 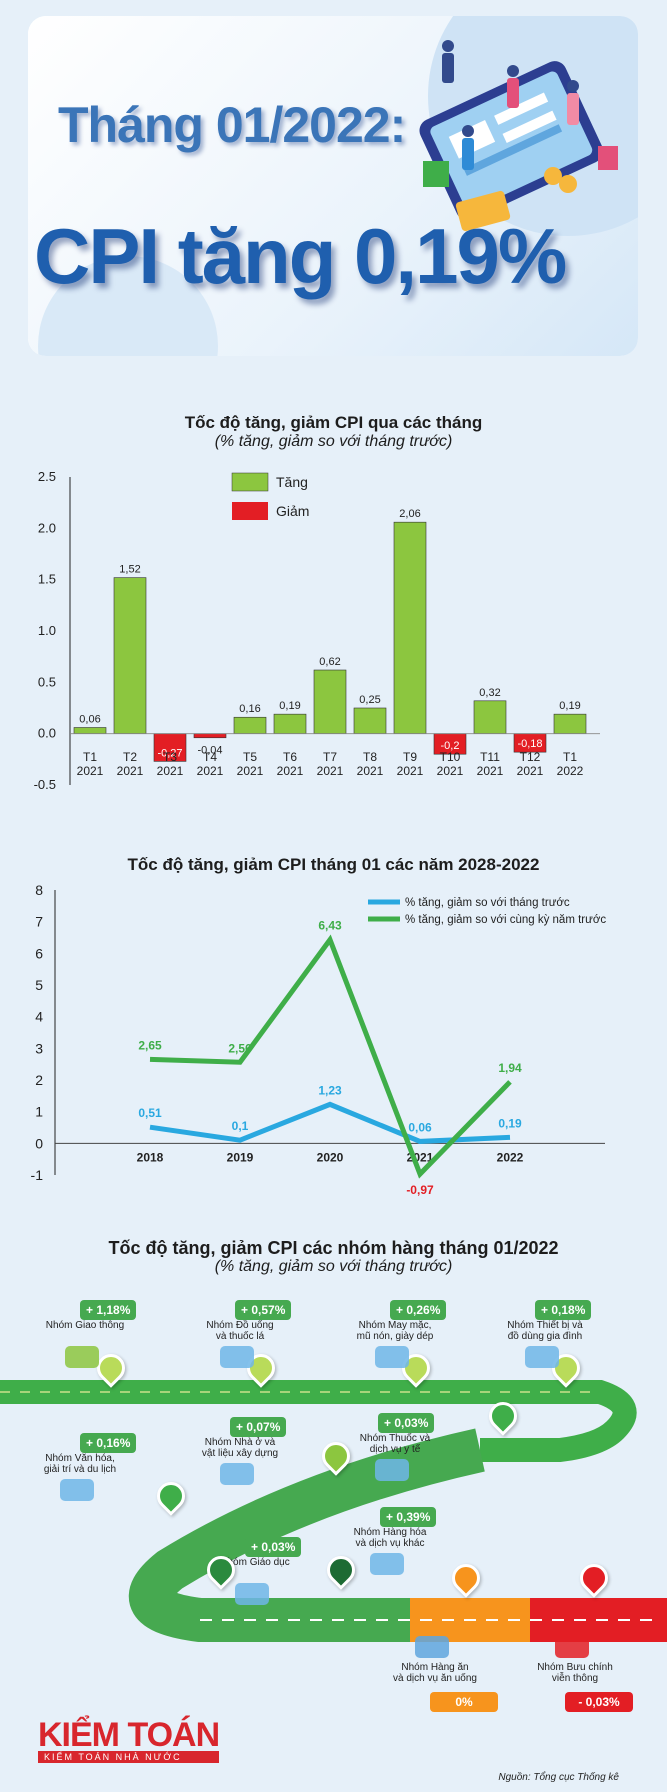 What do you see at coordinates (240, 1448) in the screenshot?
I see `group-label: Nhóm Nhà ở và vật liệu xây dựng` at bounding box center [240, 1448].